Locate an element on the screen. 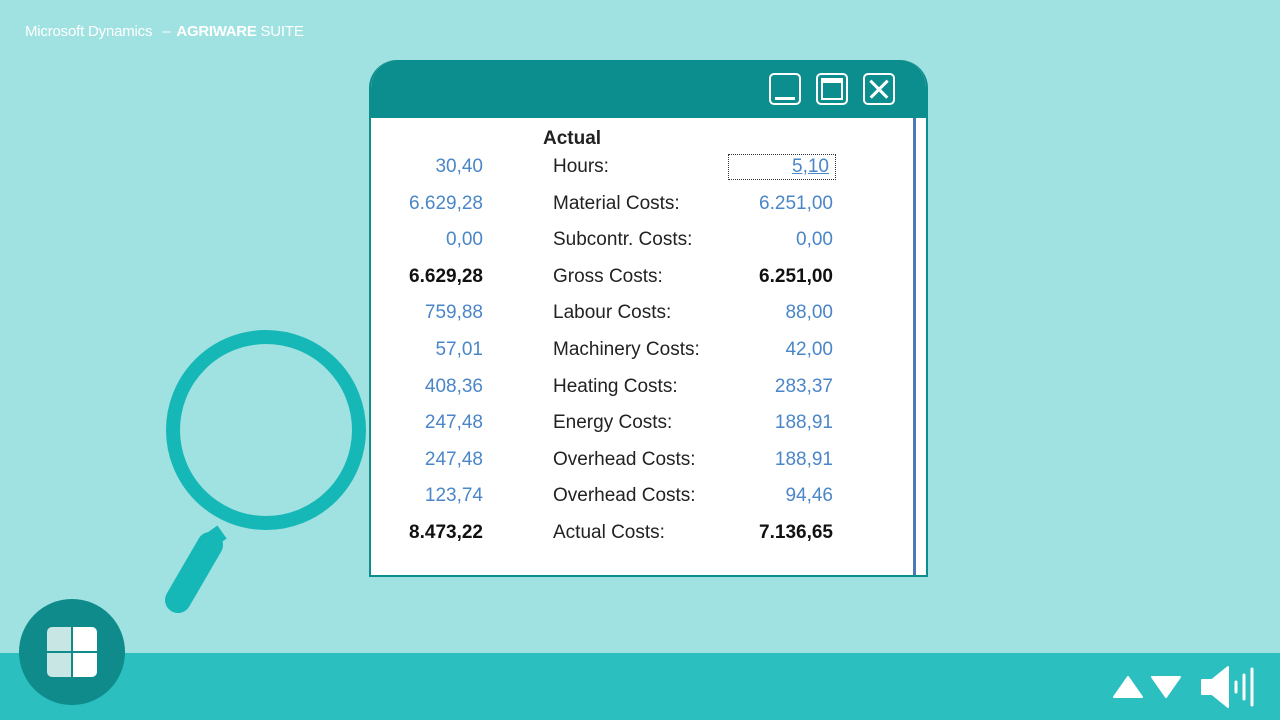 The image size is (1280, 720). triangle-up-icon is located at coordinates (1128, 687).